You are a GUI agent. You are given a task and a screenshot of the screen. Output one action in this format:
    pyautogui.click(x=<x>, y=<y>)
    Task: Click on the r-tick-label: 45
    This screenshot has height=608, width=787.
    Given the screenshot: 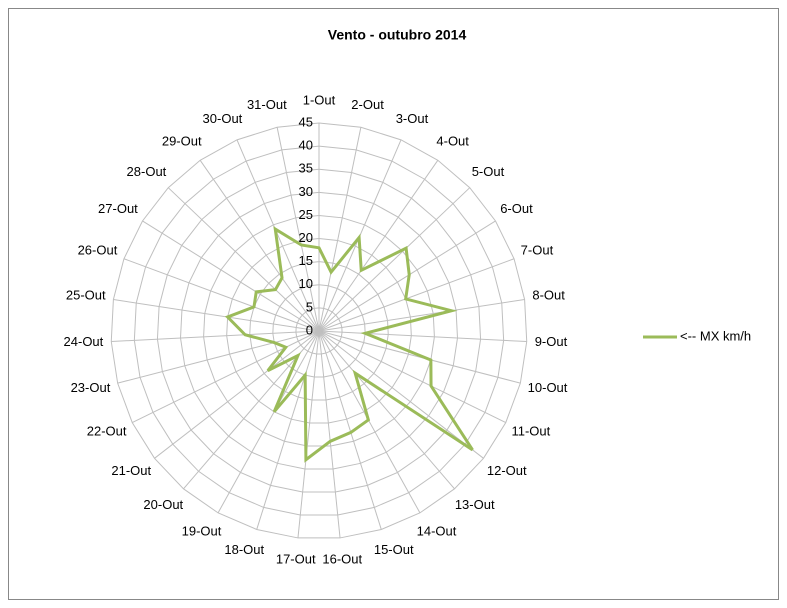 What is the action you would take?
    pyautogui.click(x=306, y=121)
    